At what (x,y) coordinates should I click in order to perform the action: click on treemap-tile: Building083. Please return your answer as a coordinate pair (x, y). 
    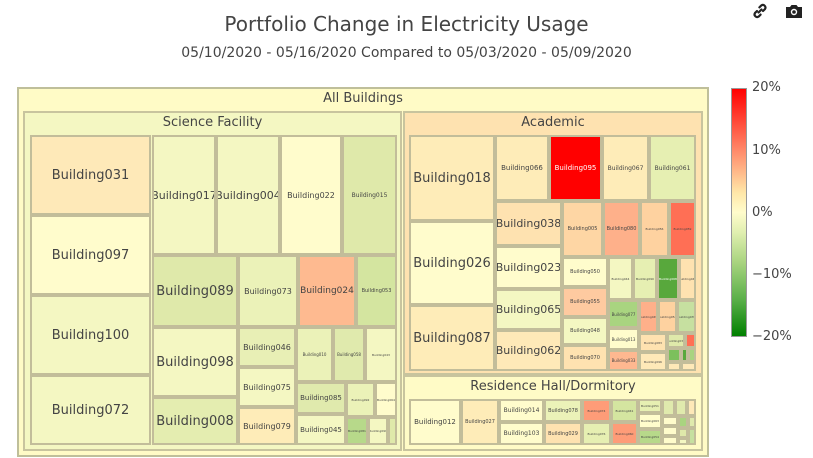
    Looking at the image, I should click on (653, 342).